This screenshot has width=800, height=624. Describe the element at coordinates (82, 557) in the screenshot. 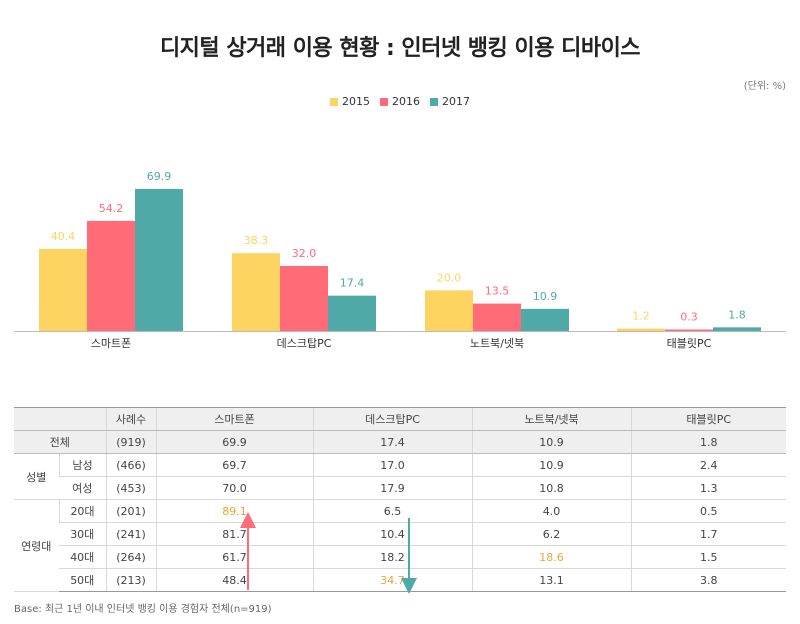

I see `row-label: 40대` at that location.